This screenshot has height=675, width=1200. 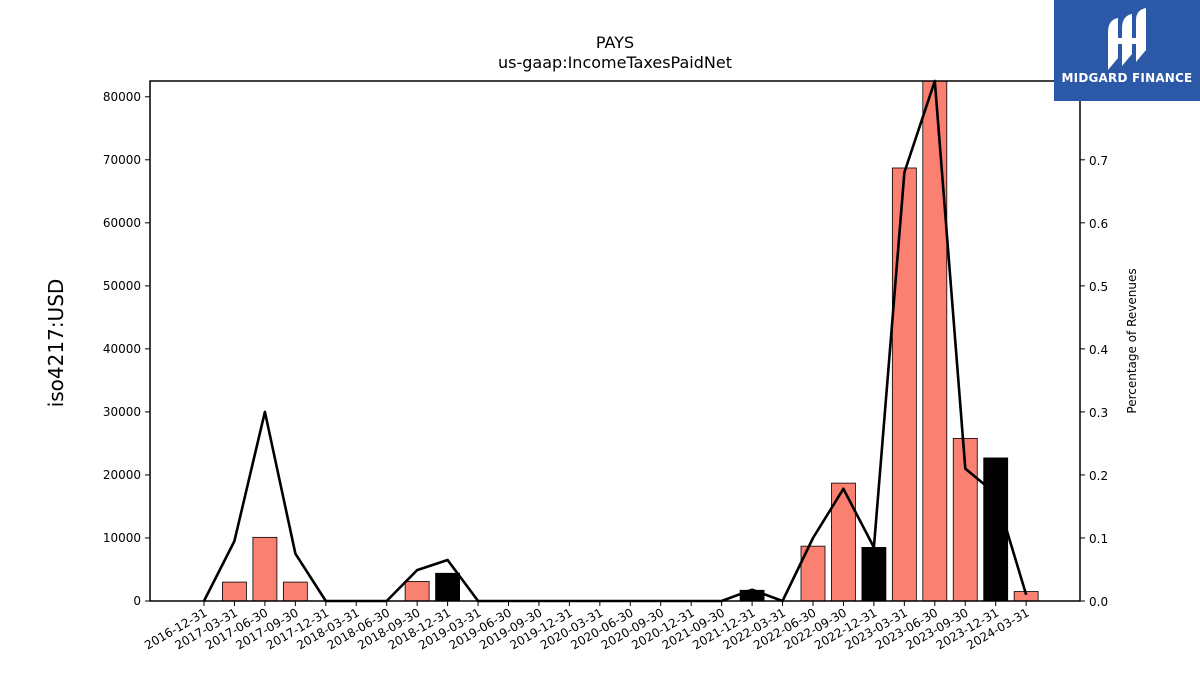 What do you see at coordinates (615, 62) in the screenshot?
I see `chart-subtitle: us-gaap:IncomeTaxesPaidNet` at bounding box center [615, 62].